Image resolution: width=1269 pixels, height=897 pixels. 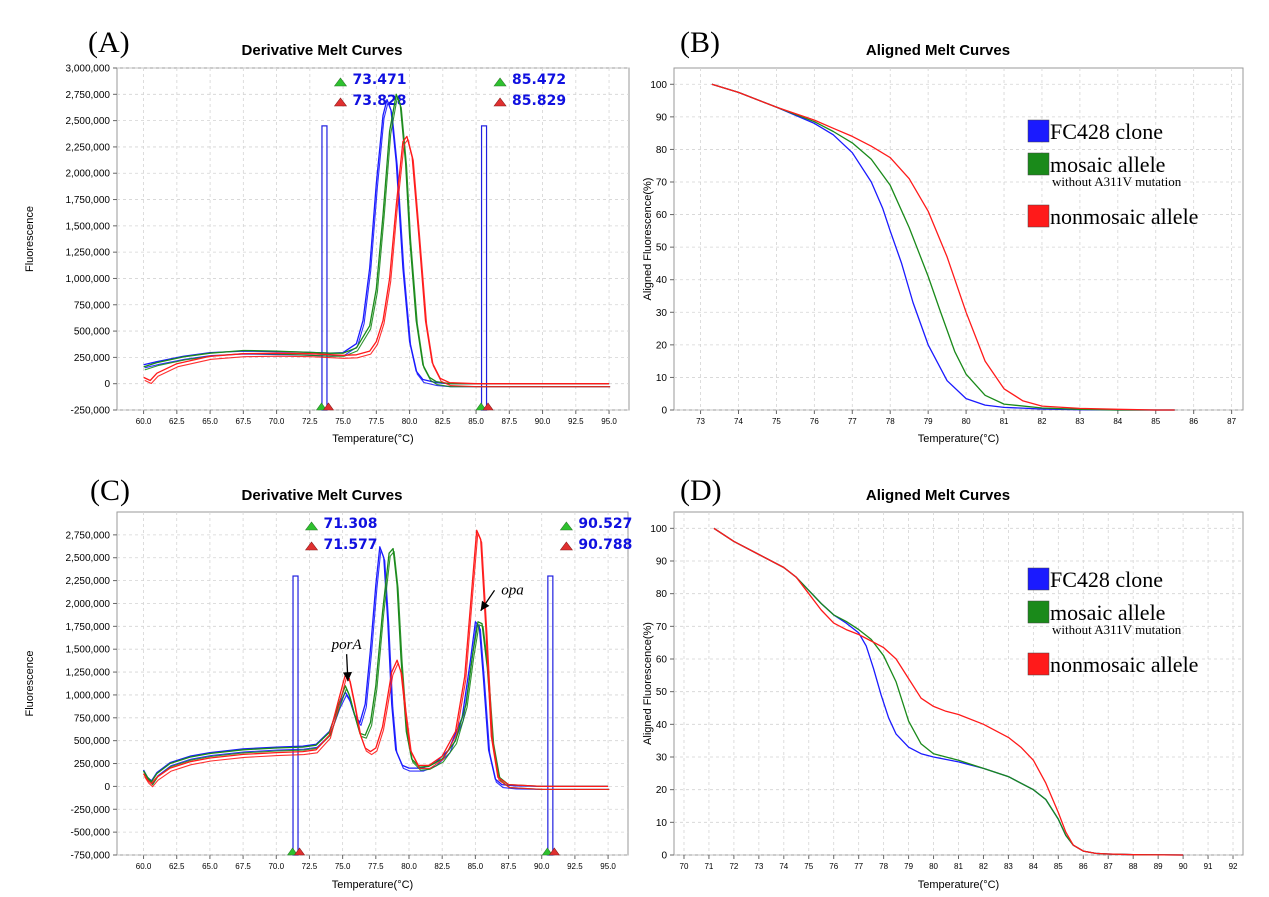 I want to click on y-tick-label: 30, so click(x=662, y=313).